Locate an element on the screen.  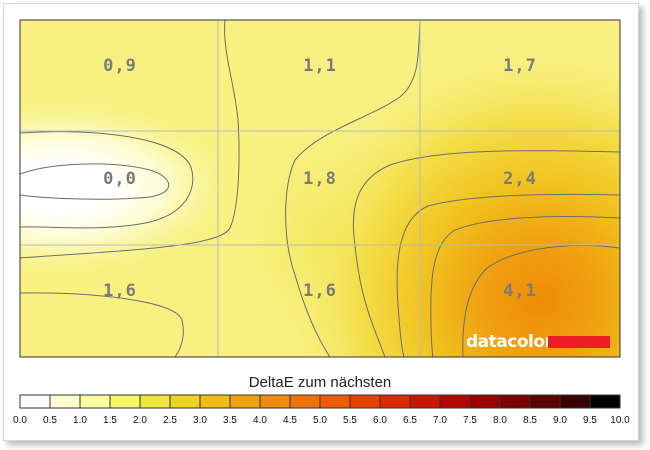
legend-tick-label: 5.5 is located at coordinates (350, 420).